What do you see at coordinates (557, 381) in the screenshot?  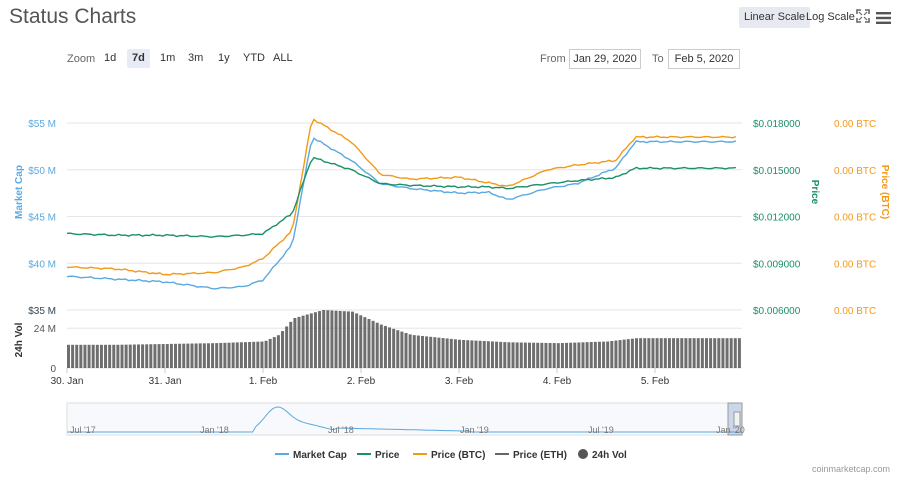 I see `x-tick-label: 4. Feb` at bounding box center [557, 381].